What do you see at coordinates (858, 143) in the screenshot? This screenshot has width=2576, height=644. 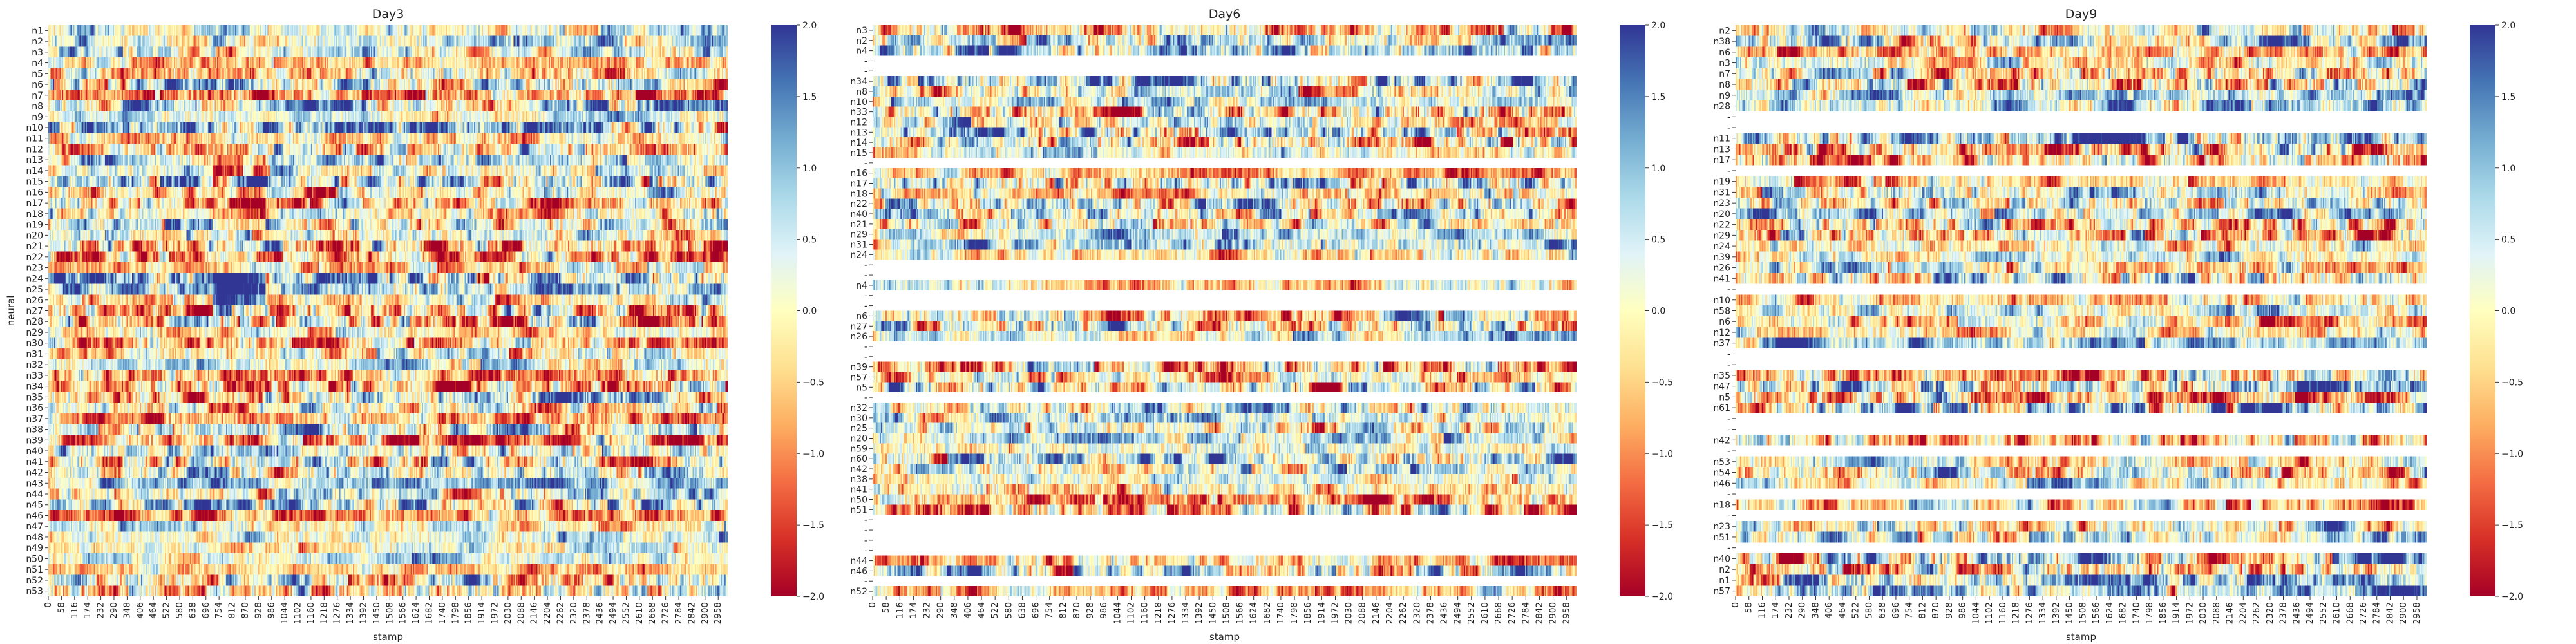 I see `y-tick-label: n14` at bounding box center [858, 143].